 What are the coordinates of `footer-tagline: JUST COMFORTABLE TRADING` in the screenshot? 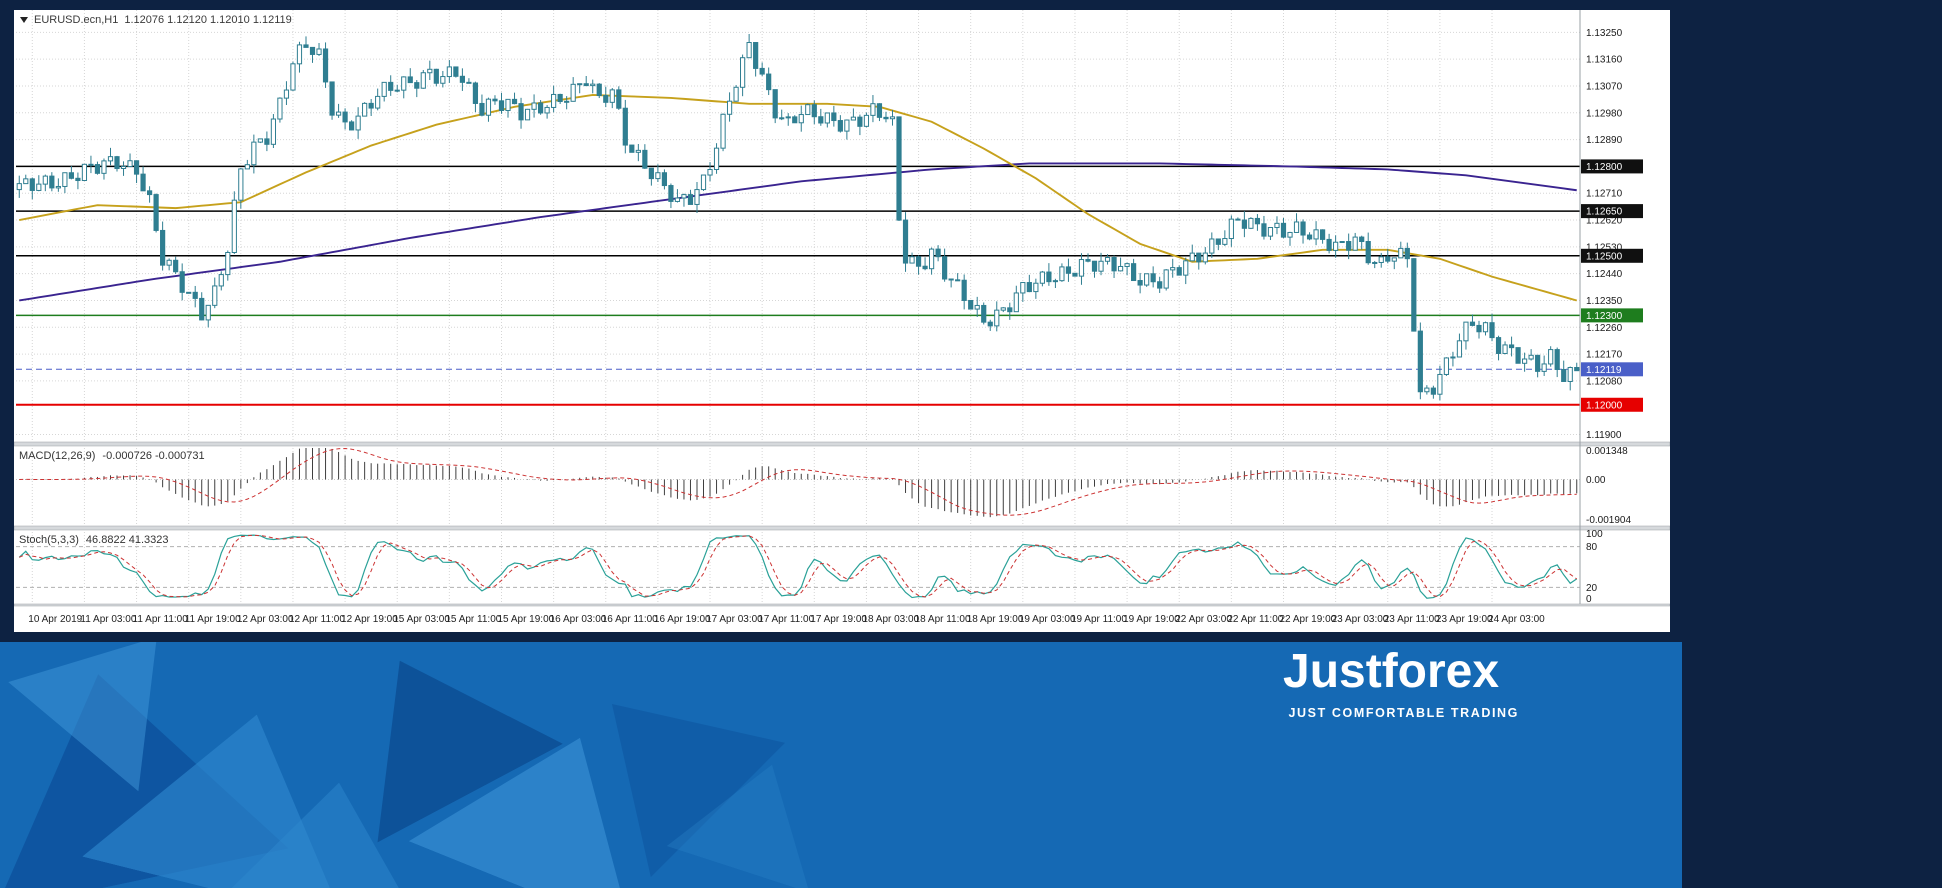 It's located at (1403, 713).